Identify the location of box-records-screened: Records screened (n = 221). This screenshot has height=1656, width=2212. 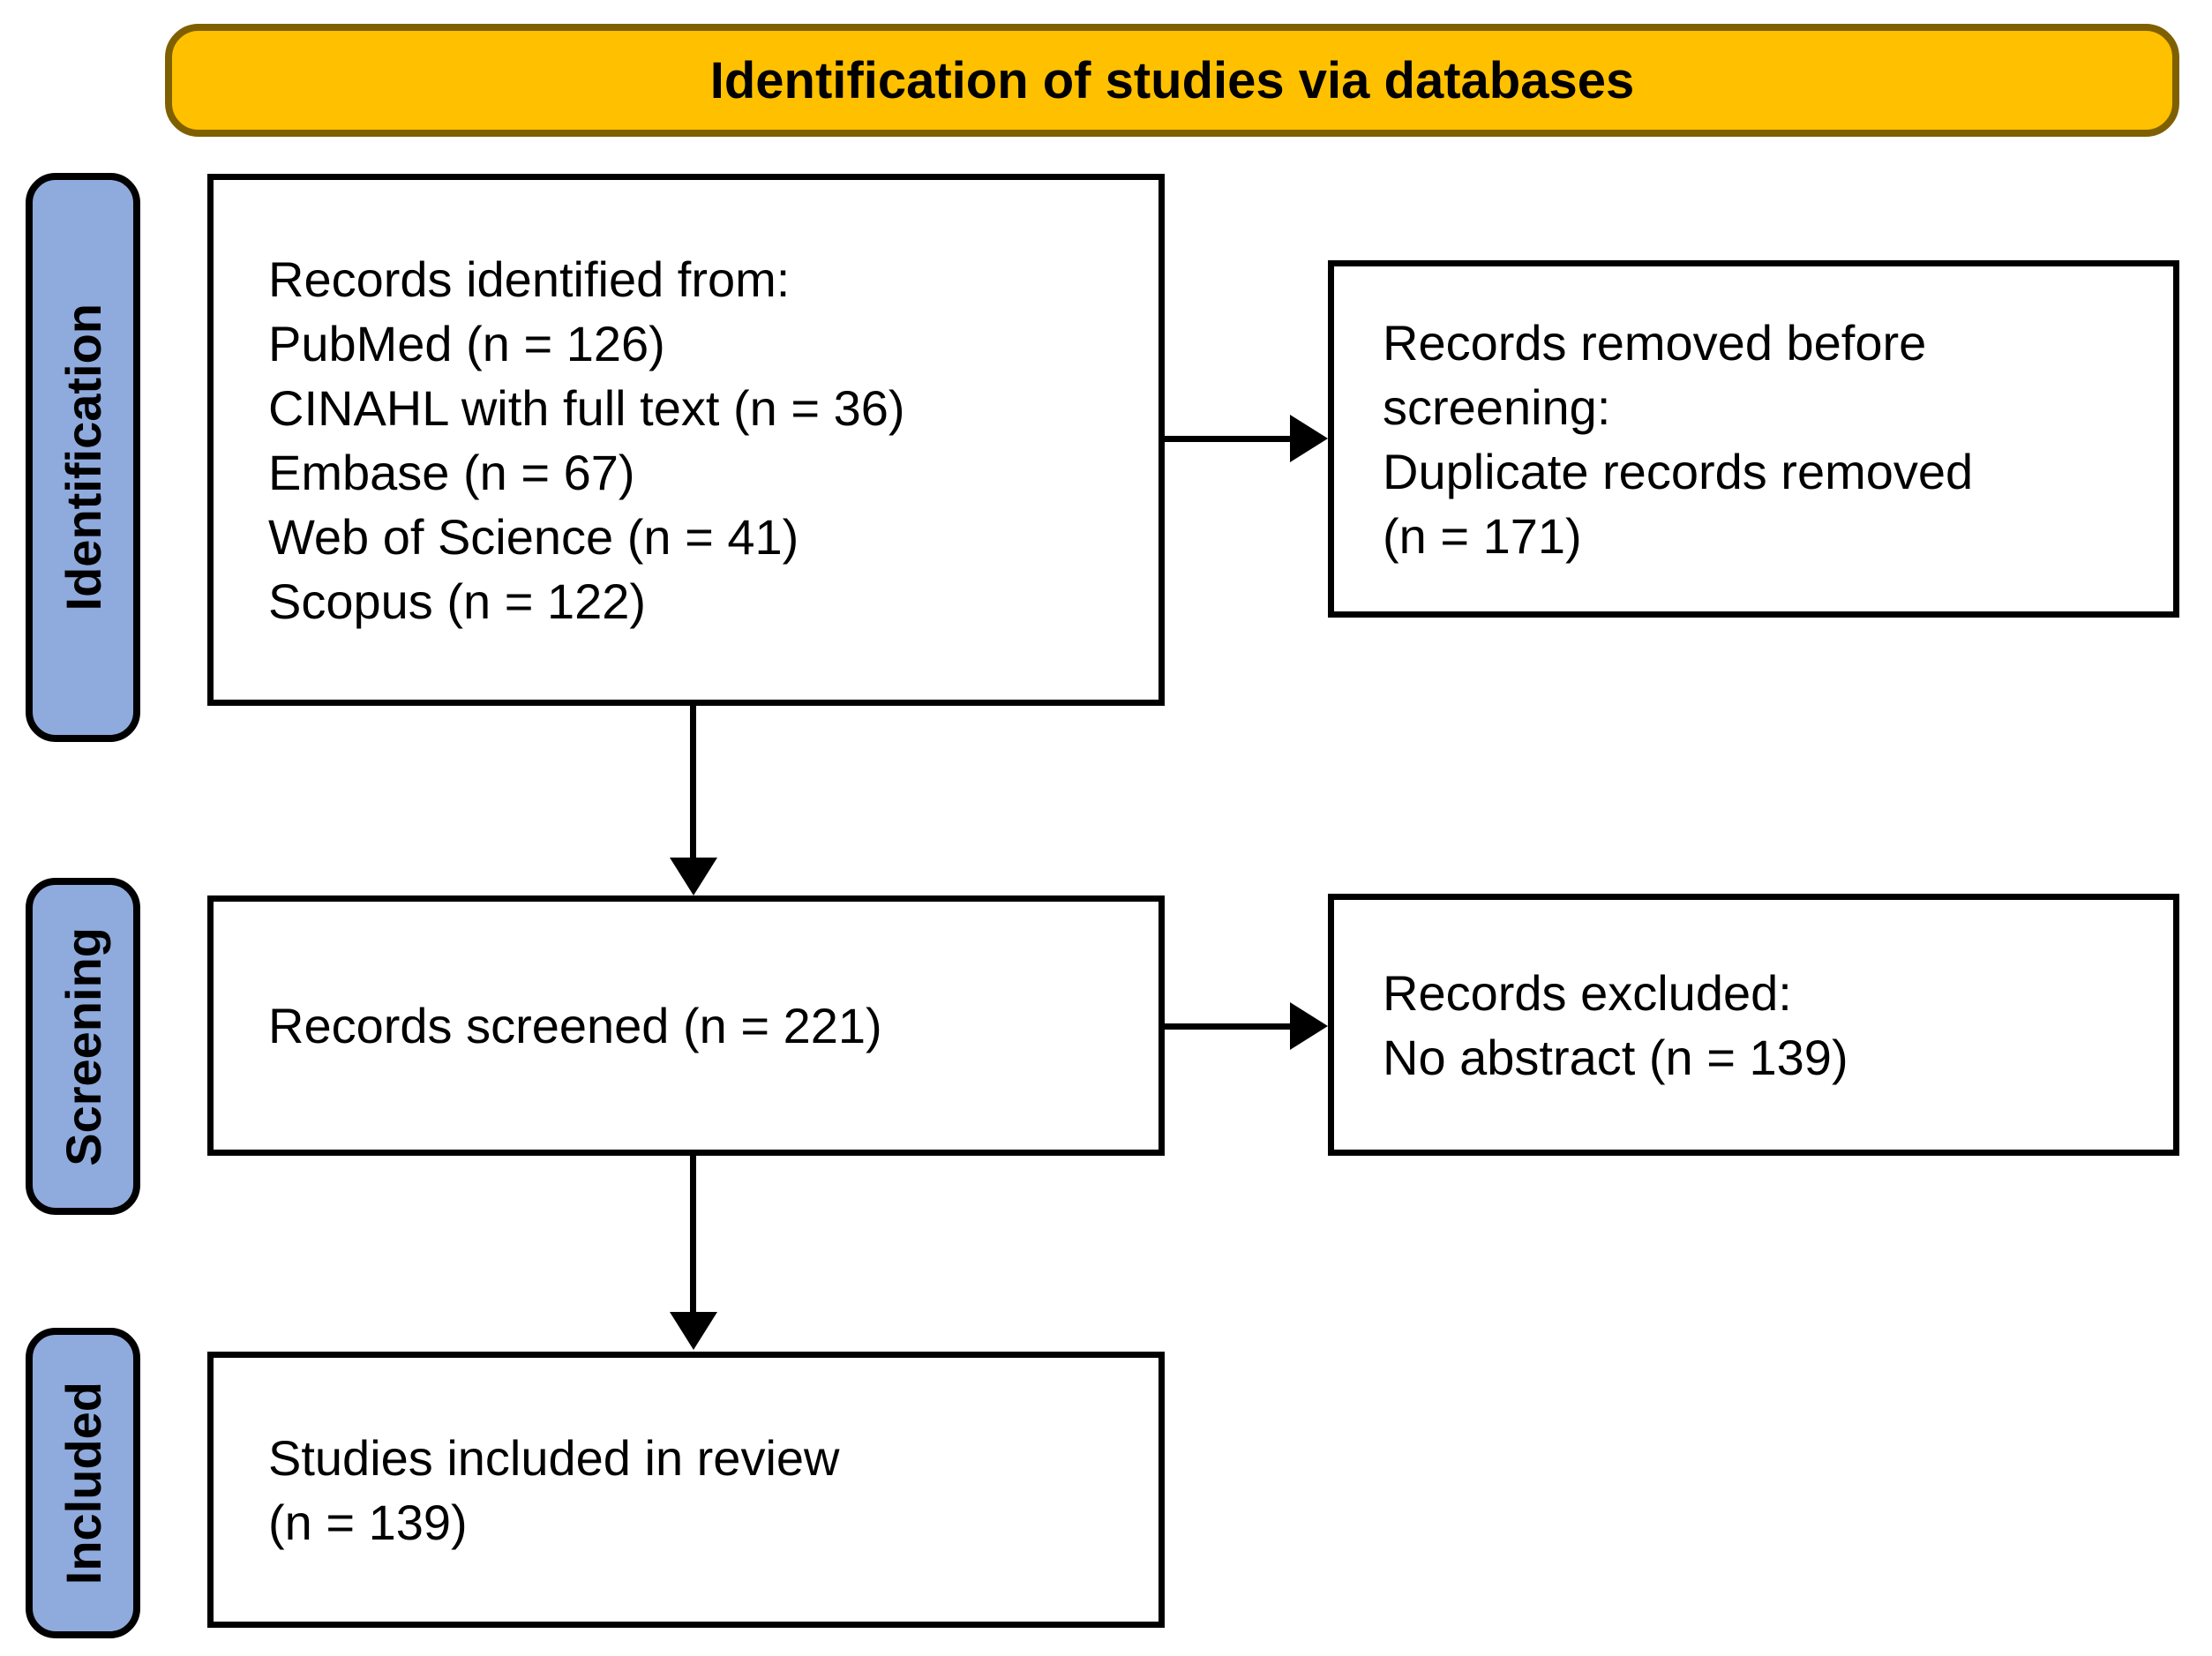
(686, 1025).